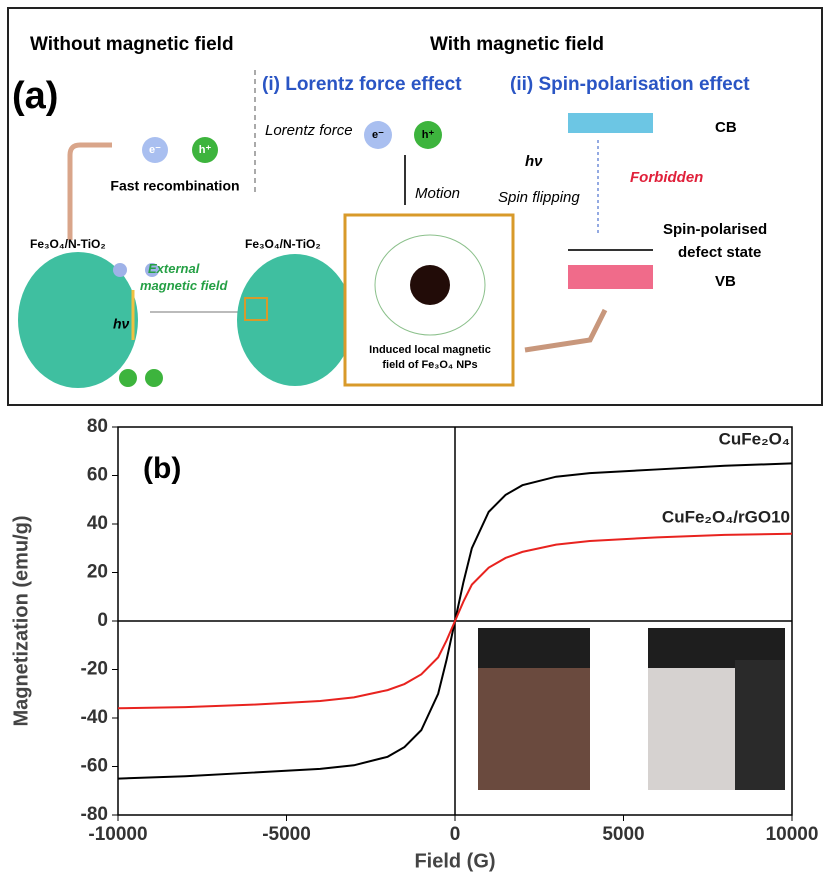  I want to click on label: Spin flipping, so click(539, 197).